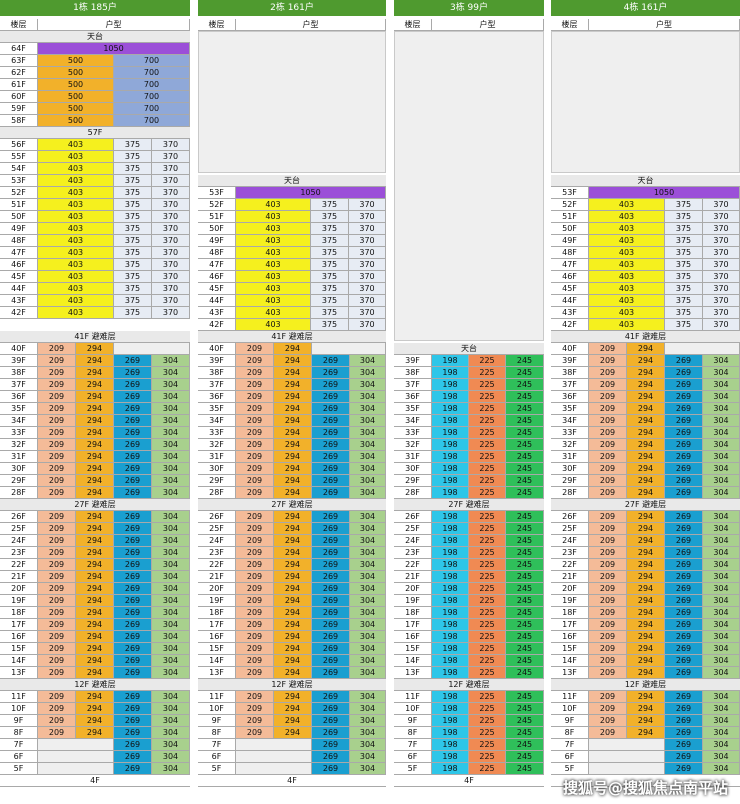 Image resolution: width=740 pixels, height=804 pixels. Describe the element at coordinates (413, 409) in the screenshot. I see `floor-label: 35F` at that location.